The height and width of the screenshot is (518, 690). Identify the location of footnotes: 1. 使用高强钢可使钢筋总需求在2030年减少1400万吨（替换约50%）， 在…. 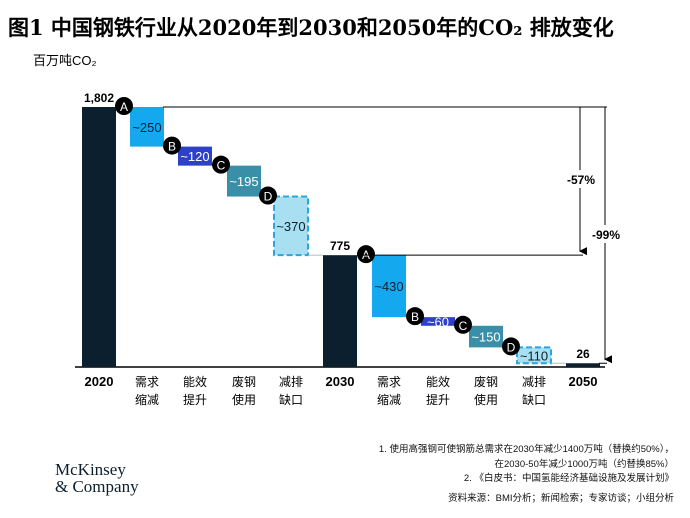
(526, 474).